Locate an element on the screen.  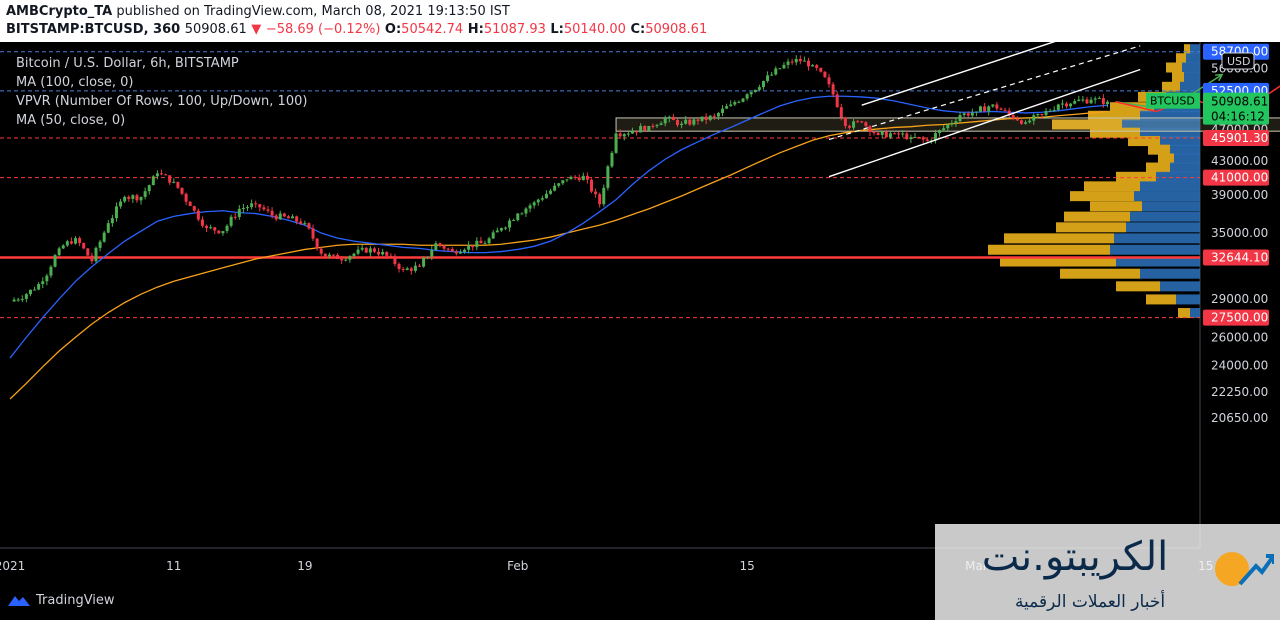
price-tick-label: 26000.00 is located at coordinates (1239, 337).